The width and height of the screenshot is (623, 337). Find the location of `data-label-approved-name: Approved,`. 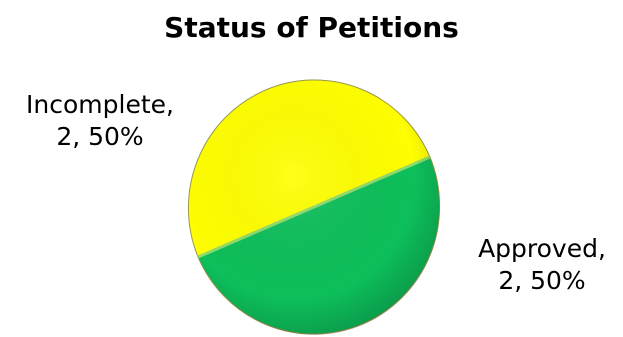

data-label-approved-name: Approved, is located at coordinates (542, 248).